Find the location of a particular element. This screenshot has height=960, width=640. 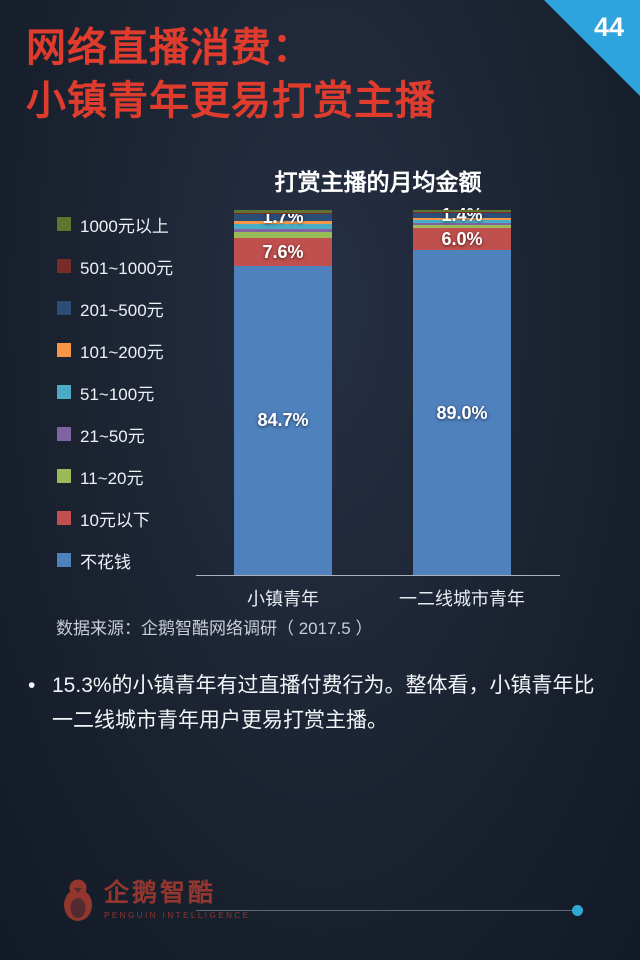

legend-item: 不花钱 is located at coordinates (115, 560).